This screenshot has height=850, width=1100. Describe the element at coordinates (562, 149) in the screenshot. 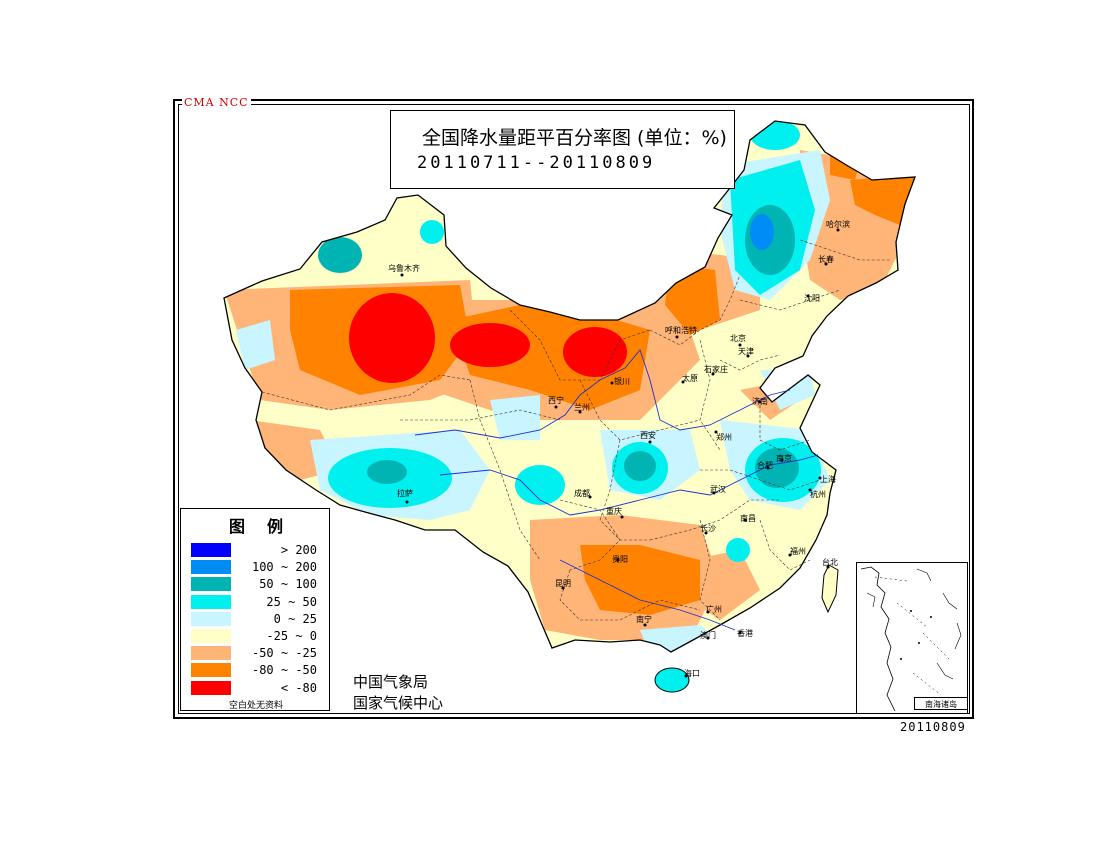

I see `map-title-box: 全国降水量距平百分率图 (单位：%) 20110711--20110809` at that location.